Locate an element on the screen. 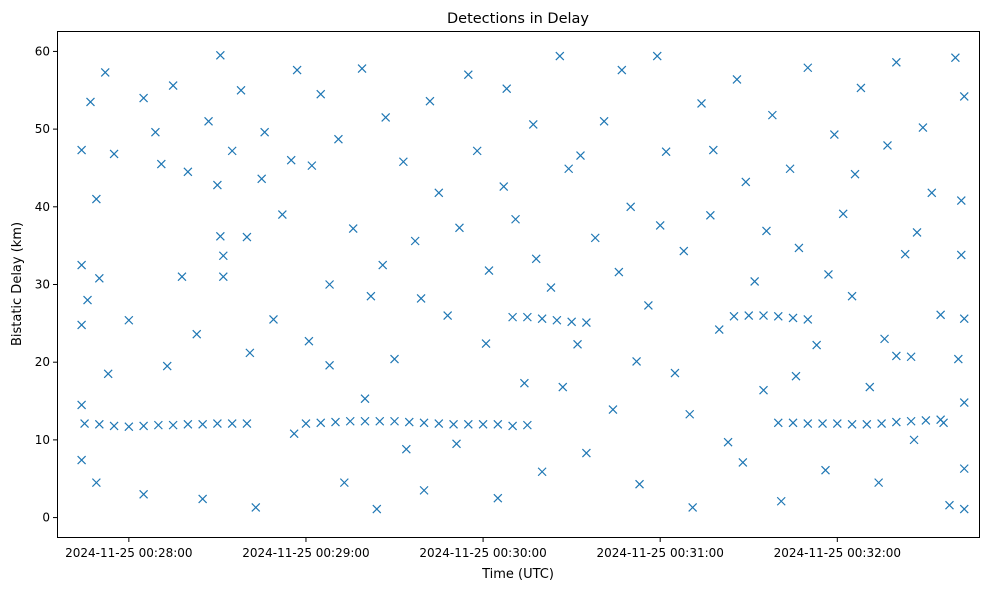  y-tick-label: 60 is located at coordinates (42, 51).